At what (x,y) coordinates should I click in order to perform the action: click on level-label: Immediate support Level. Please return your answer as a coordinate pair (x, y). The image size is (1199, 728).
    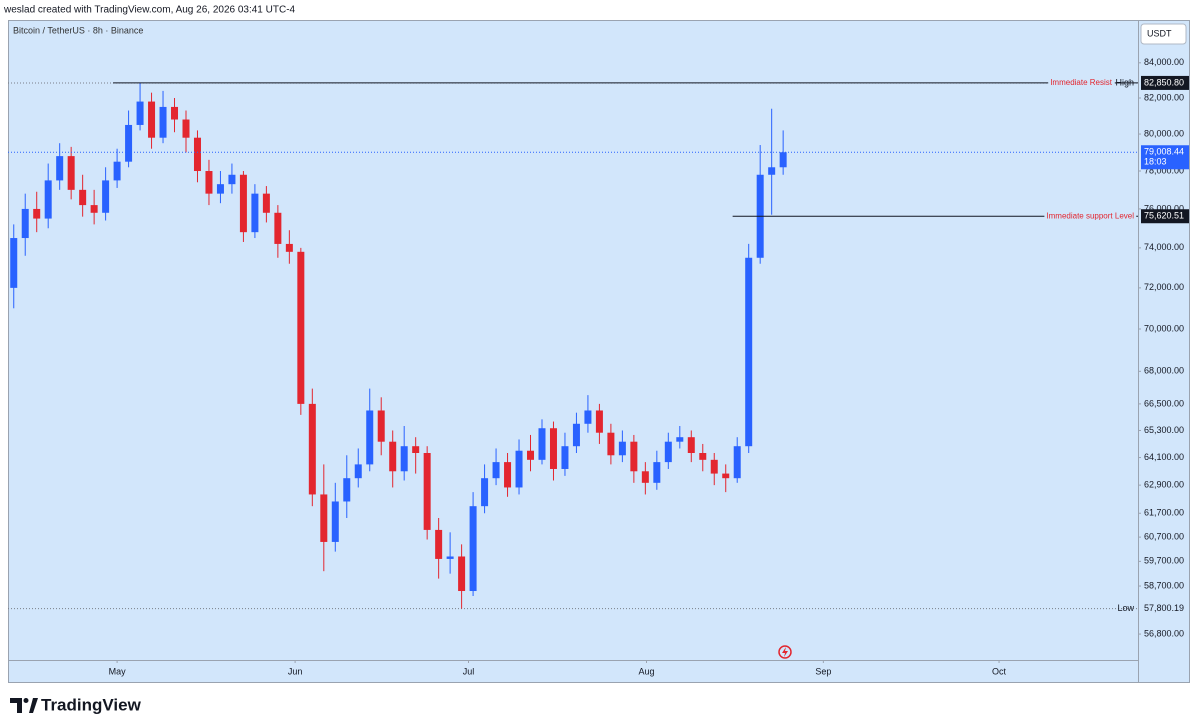
    Looking at the image, I should click on (1090, 215).